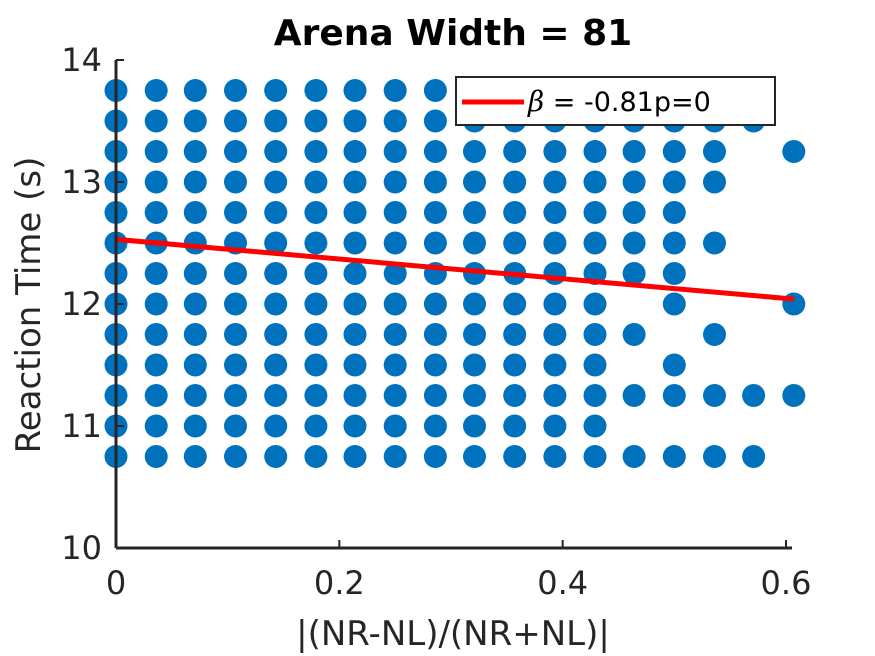  Describe the element at coordinates (627, 102) in the screenshot. I see `legend-text: = -0.81p=0` at that location.